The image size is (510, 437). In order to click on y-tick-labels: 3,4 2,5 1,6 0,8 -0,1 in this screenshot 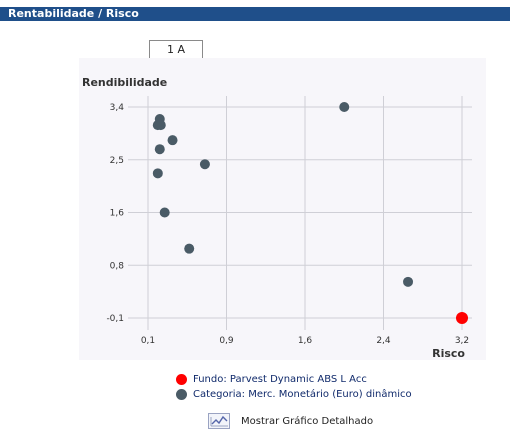, I will do `click(115, 213)`.